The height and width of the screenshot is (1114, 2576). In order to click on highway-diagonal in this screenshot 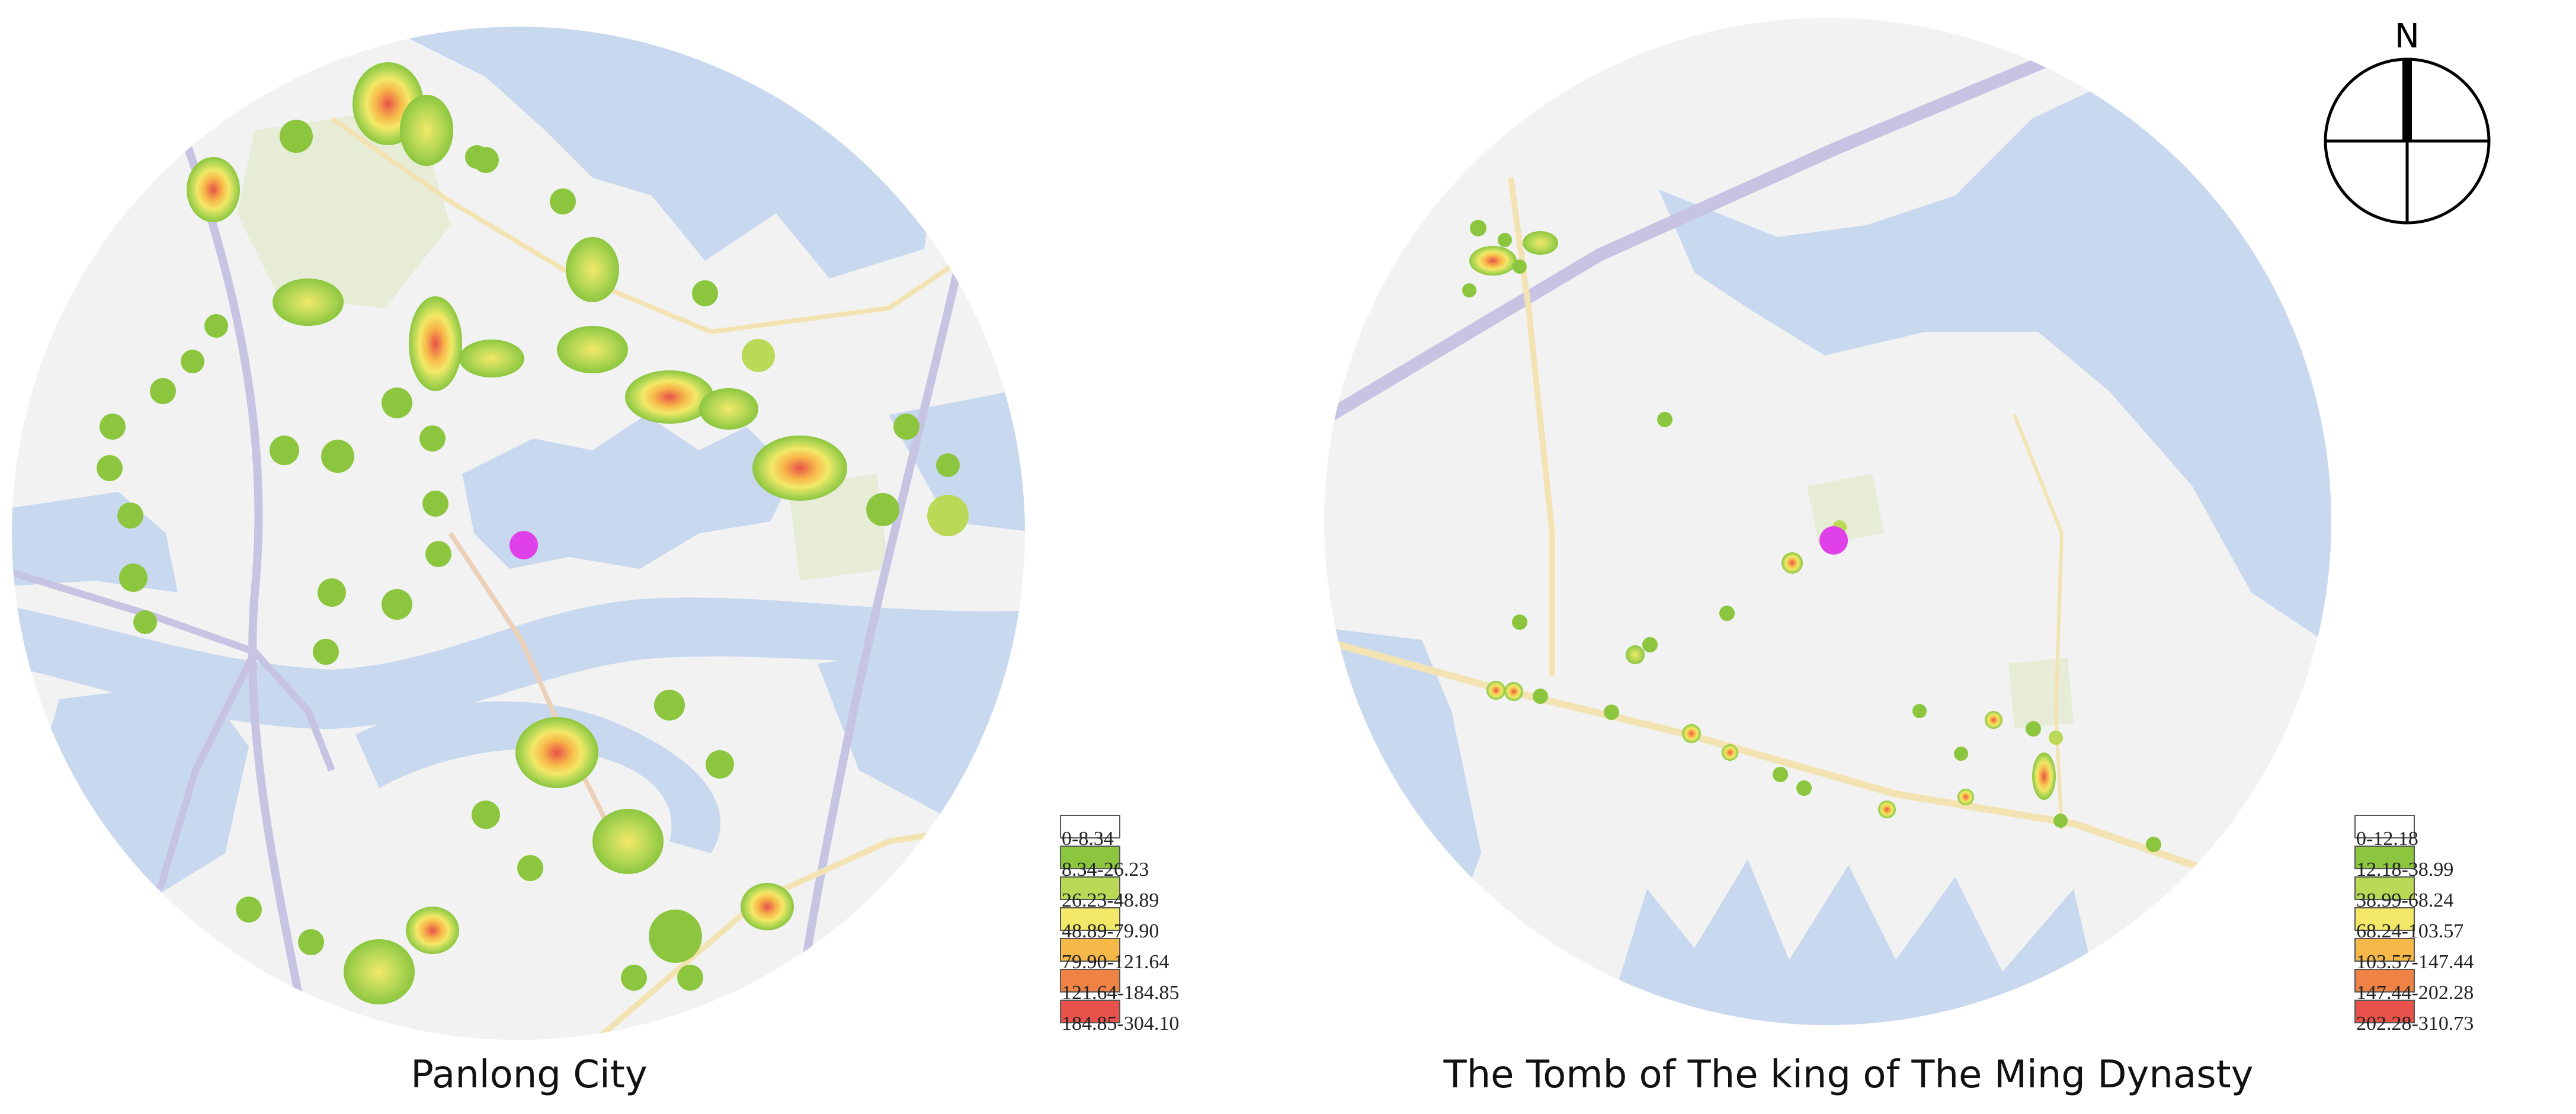, I will do `click(1688, 240)`.